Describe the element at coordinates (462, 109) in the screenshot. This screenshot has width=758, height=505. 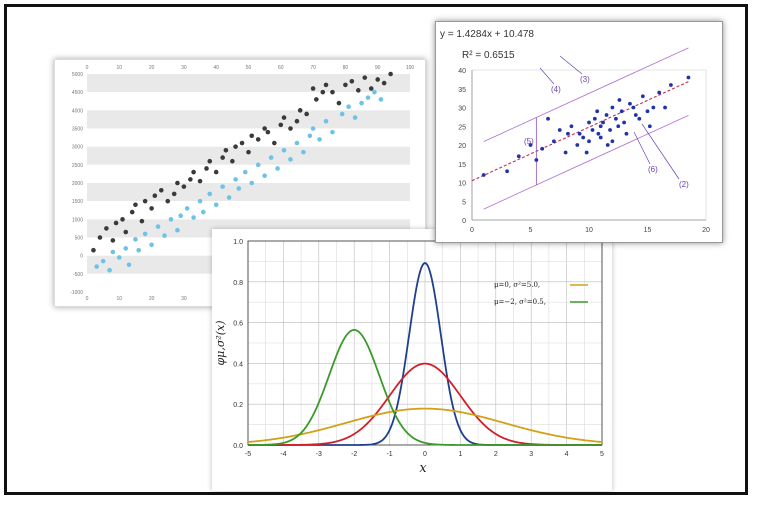
I see `regression-y-tick-label: 30` at that location.